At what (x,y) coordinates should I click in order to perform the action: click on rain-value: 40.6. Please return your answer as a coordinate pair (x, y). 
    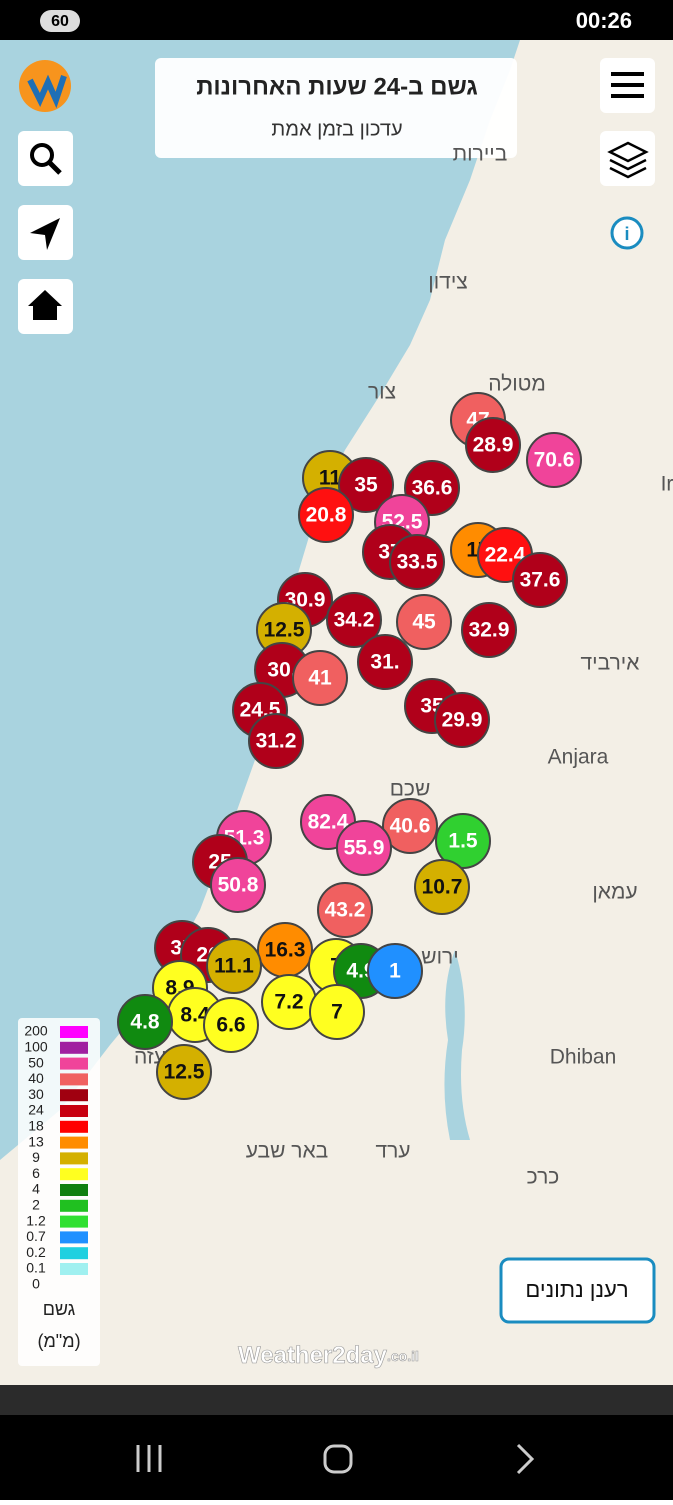
    Looking at the image, I should click on (410, 826).